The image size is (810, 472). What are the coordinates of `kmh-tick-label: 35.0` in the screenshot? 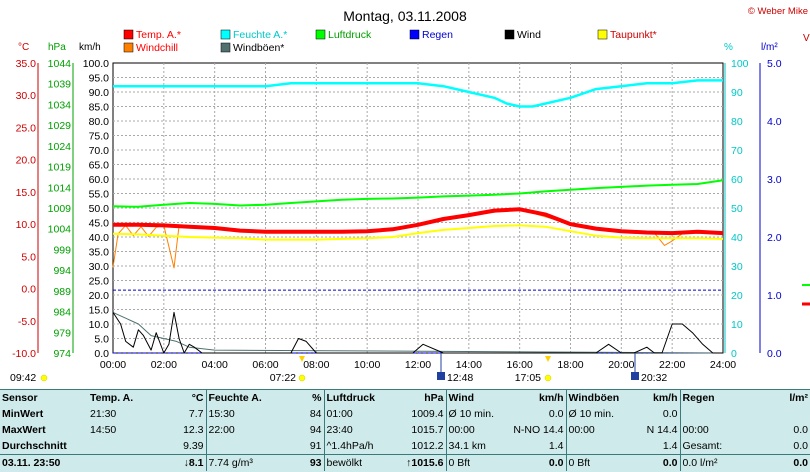 It's located at (99, 253).